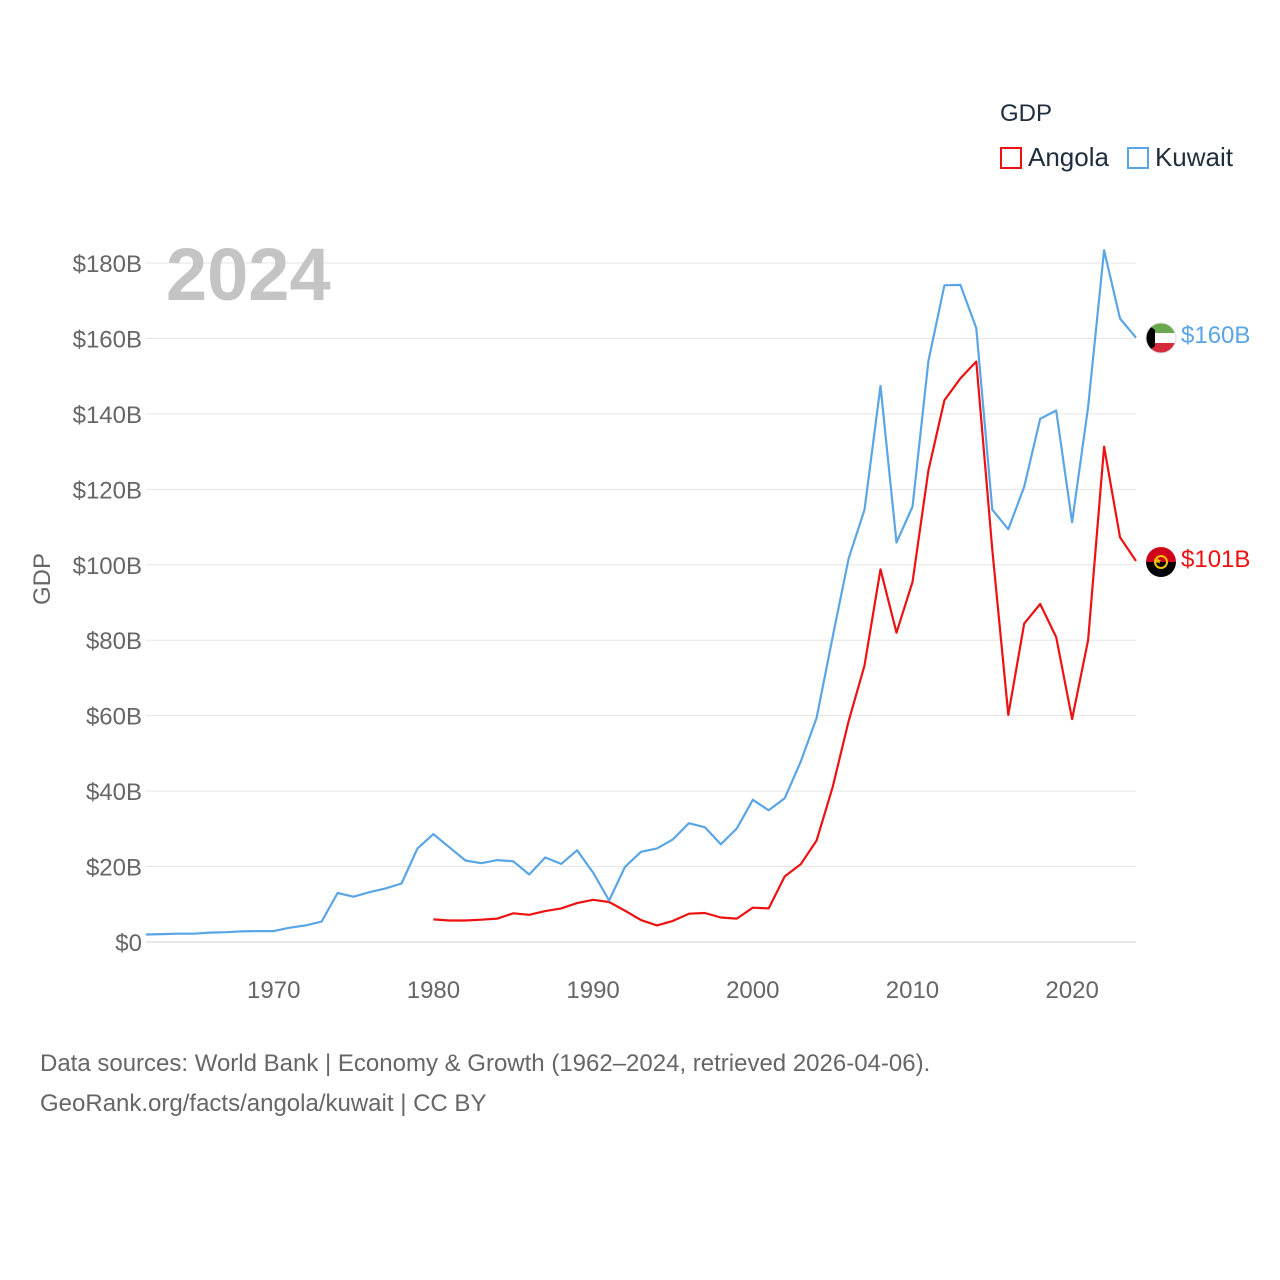  I want to click on angola-end-value-label: $101B, so click(1215, 559).